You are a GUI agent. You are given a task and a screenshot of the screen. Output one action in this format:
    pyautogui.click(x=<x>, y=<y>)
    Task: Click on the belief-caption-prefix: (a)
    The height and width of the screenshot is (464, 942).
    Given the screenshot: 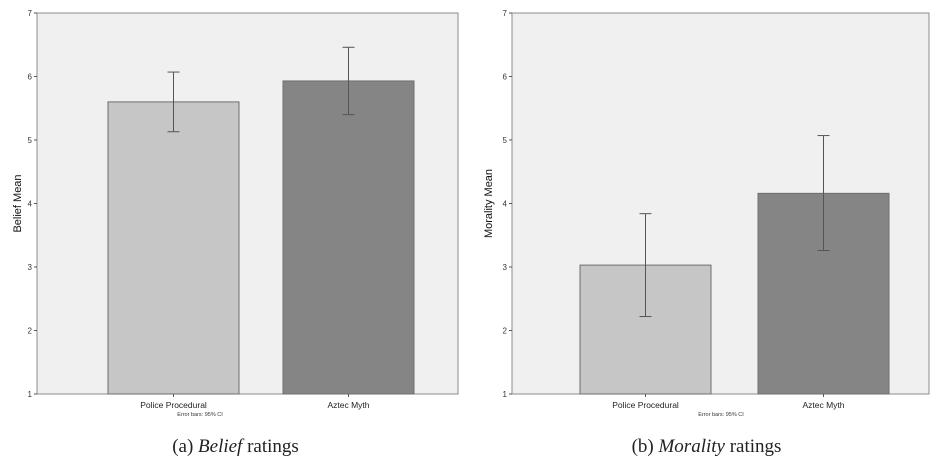 What is the action you would take?
    pyautogui.click(x=183, y=446)
    